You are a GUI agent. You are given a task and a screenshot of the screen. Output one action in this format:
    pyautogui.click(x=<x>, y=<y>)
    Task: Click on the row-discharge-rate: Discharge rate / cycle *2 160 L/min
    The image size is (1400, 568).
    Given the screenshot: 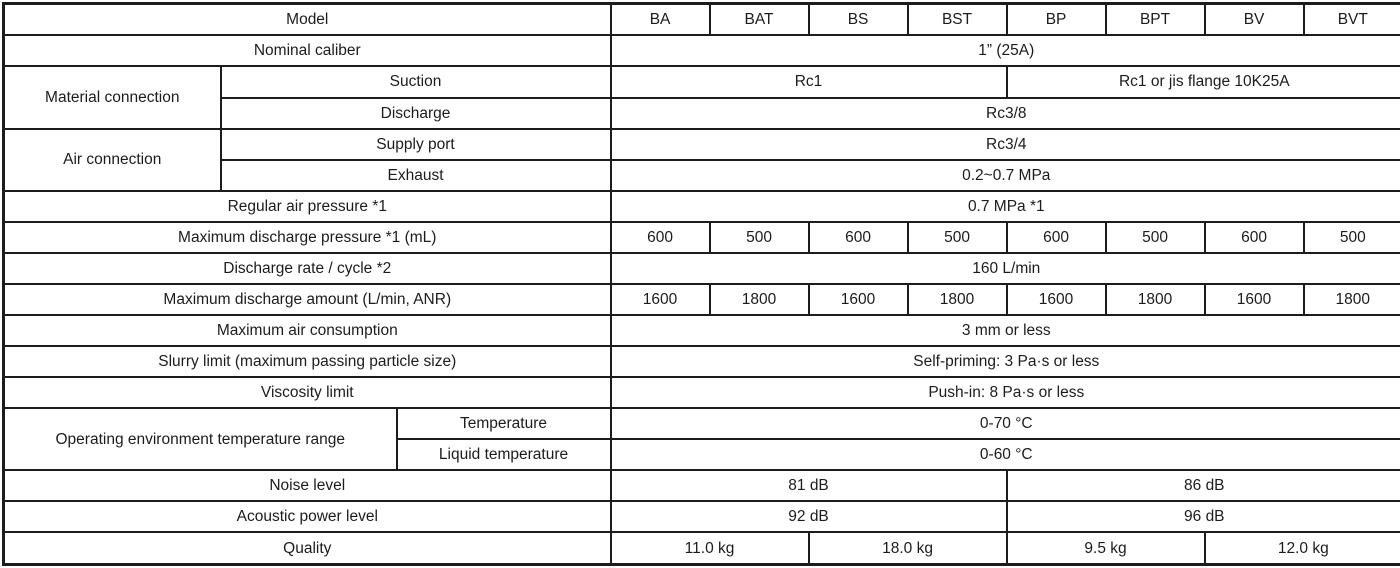 What is the action you would take?
    pyautogui.click(x=701, y=268)
    